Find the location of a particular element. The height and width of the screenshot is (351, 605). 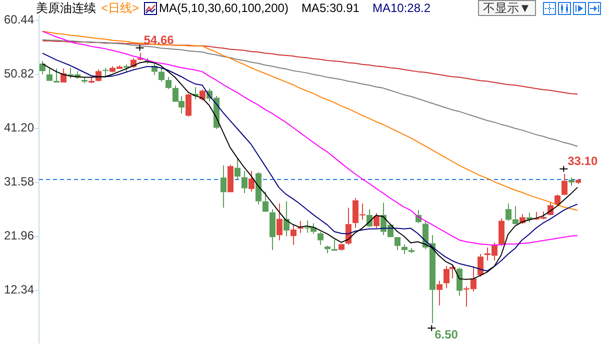

annotation: 33.10 is located at coordinates (583, 161).